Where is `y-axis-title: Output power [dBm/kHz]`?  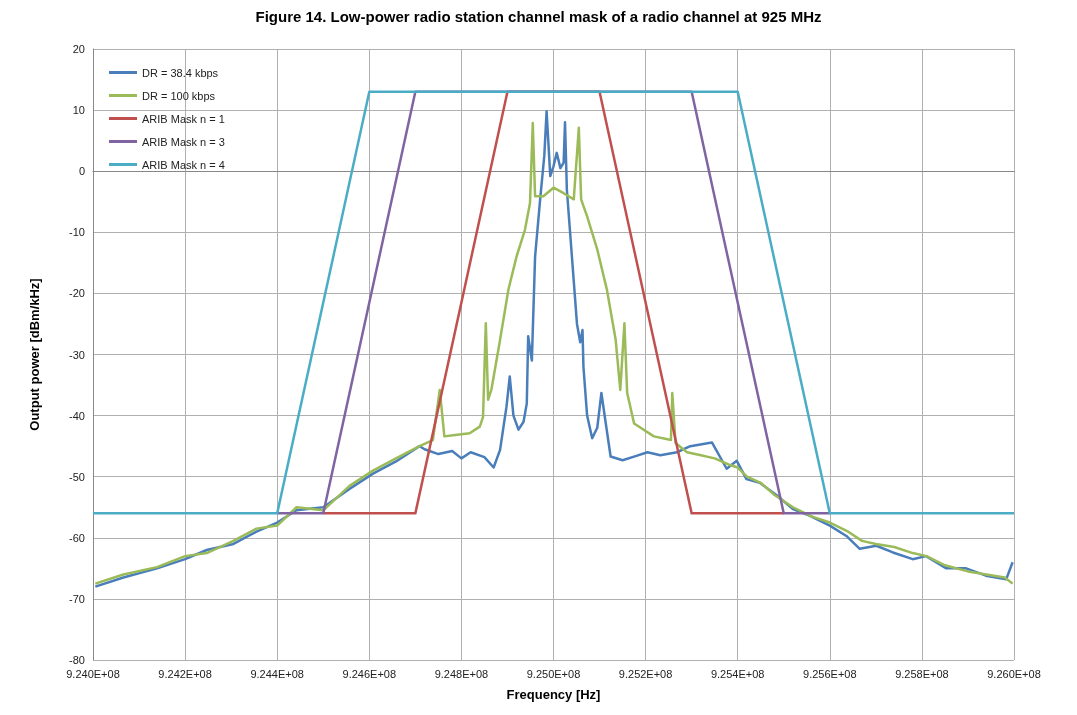 y-axis-title: Output power [dBm/kHz] is located at coordinates (34, 354).